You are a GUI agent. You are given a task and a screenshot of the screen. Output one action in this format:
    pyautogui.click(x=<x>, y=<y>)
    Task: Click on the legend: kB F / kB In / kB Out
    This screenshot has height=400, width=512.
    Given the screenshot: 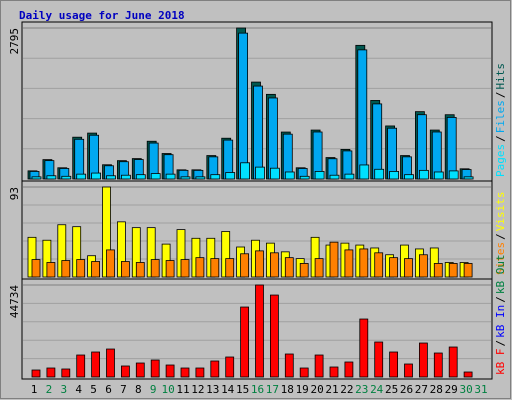 What is the action you would take?
    pyautogui.click(x=500, y=314)
    